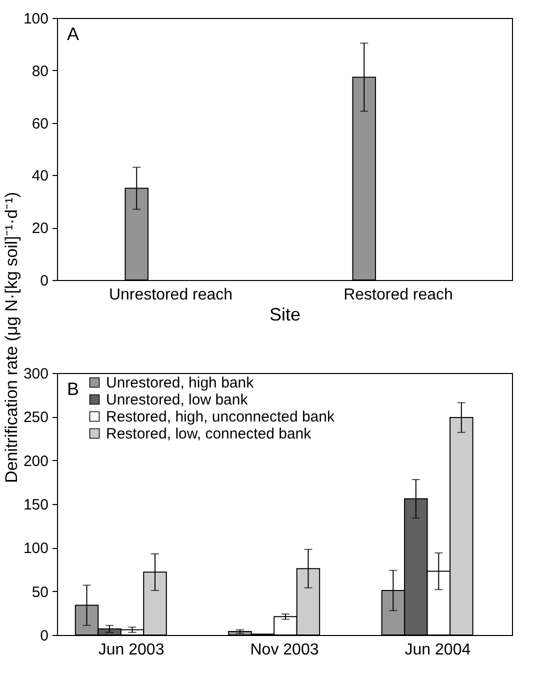 The image size is (554, 681). I want to click on legend-label: Unrestored, high bank, so click(180, 383).